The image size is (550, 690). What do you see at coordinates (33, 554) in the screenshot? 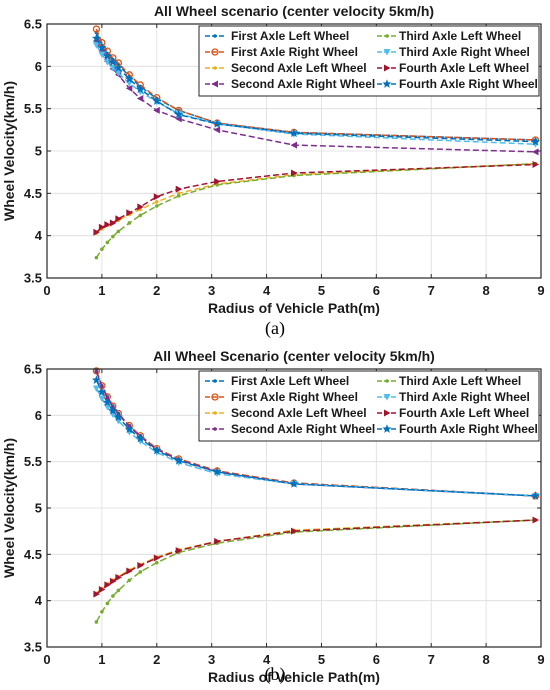
I see `y-tick-label: 4.5` at bounding box center [33, 554].